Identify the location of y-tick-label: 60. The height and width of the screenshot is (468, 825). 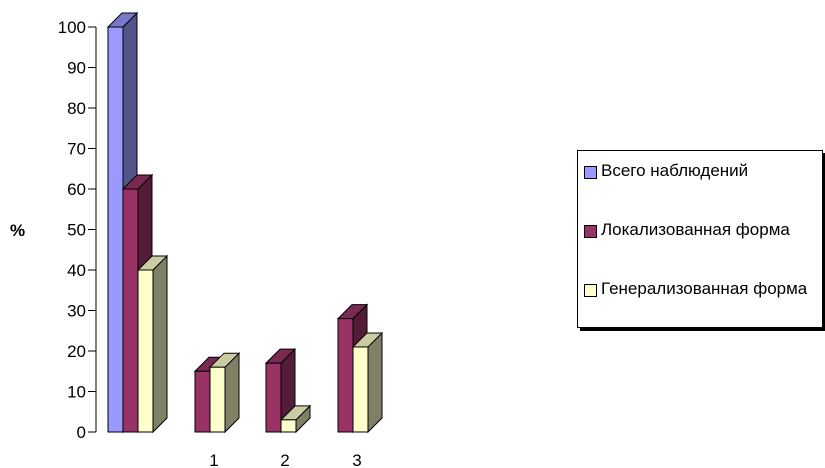
(76, 189).